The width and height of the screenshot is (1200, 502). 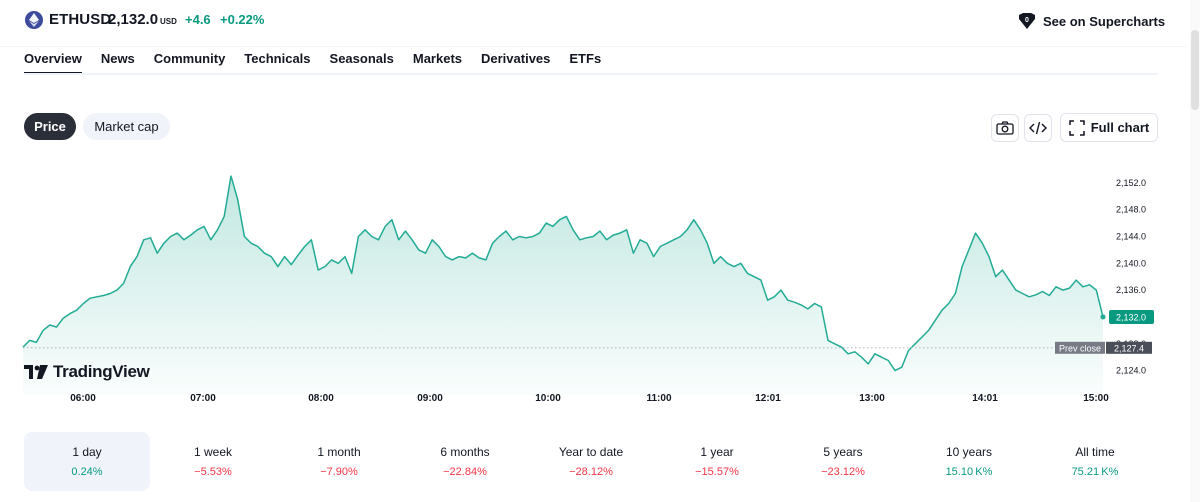 I want to click on x-tick-label: 10:00, so click(x=548, y=398).